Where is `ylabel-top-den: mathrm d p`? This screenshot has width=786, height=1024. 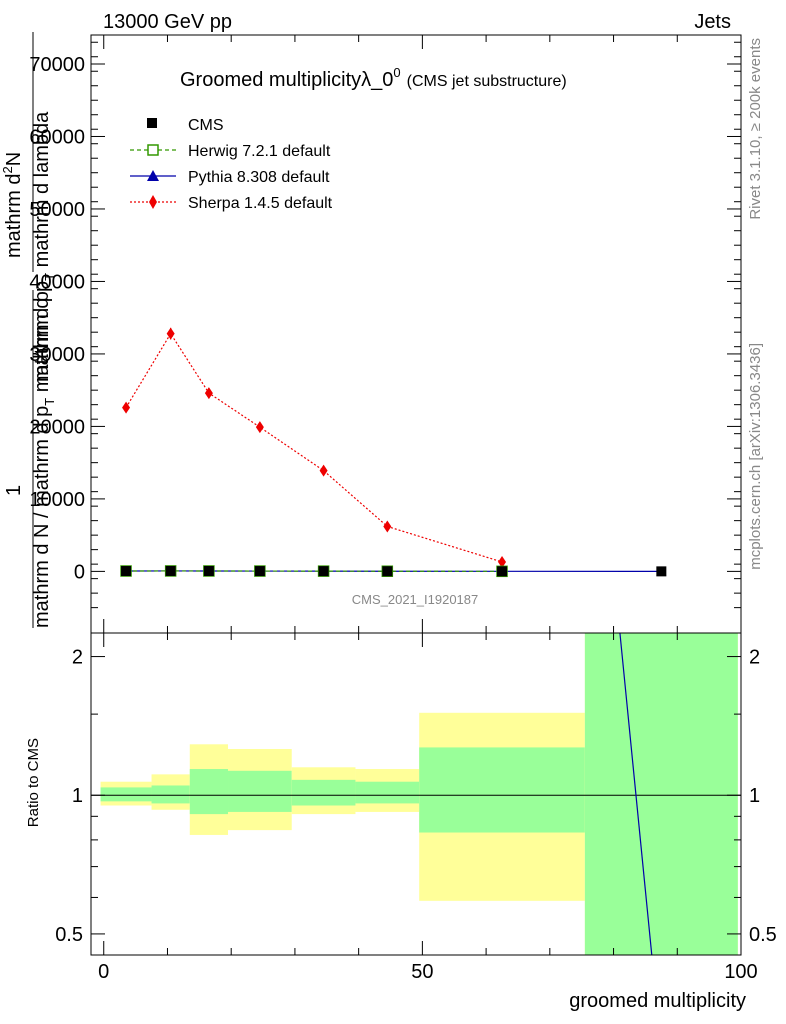 ylabel-top-den: mathrm d p is located at coordinates (42, 331).